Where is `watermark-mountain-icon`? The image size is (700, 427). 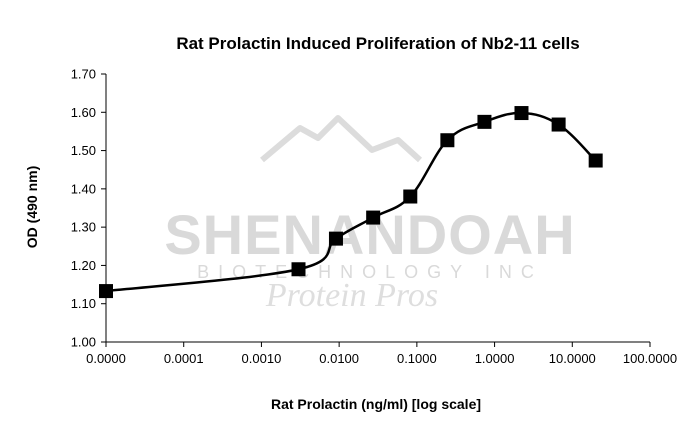 watermark-mountain-icon is located at coordinates (341, 139).